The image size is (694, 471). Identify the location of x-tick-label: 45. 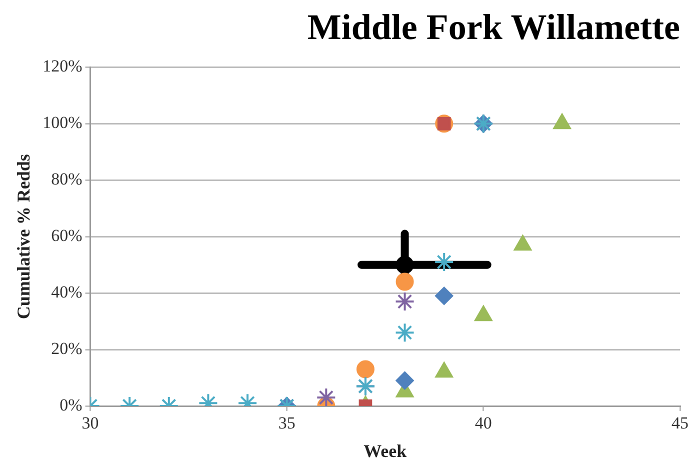
(680, 423).